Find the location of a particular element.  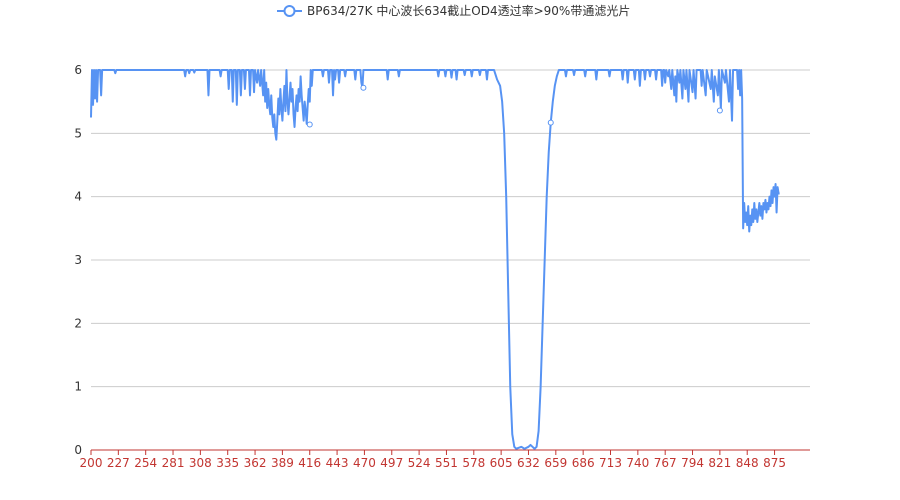

x-tick-label: 551 is located at coordinates (446, 463).